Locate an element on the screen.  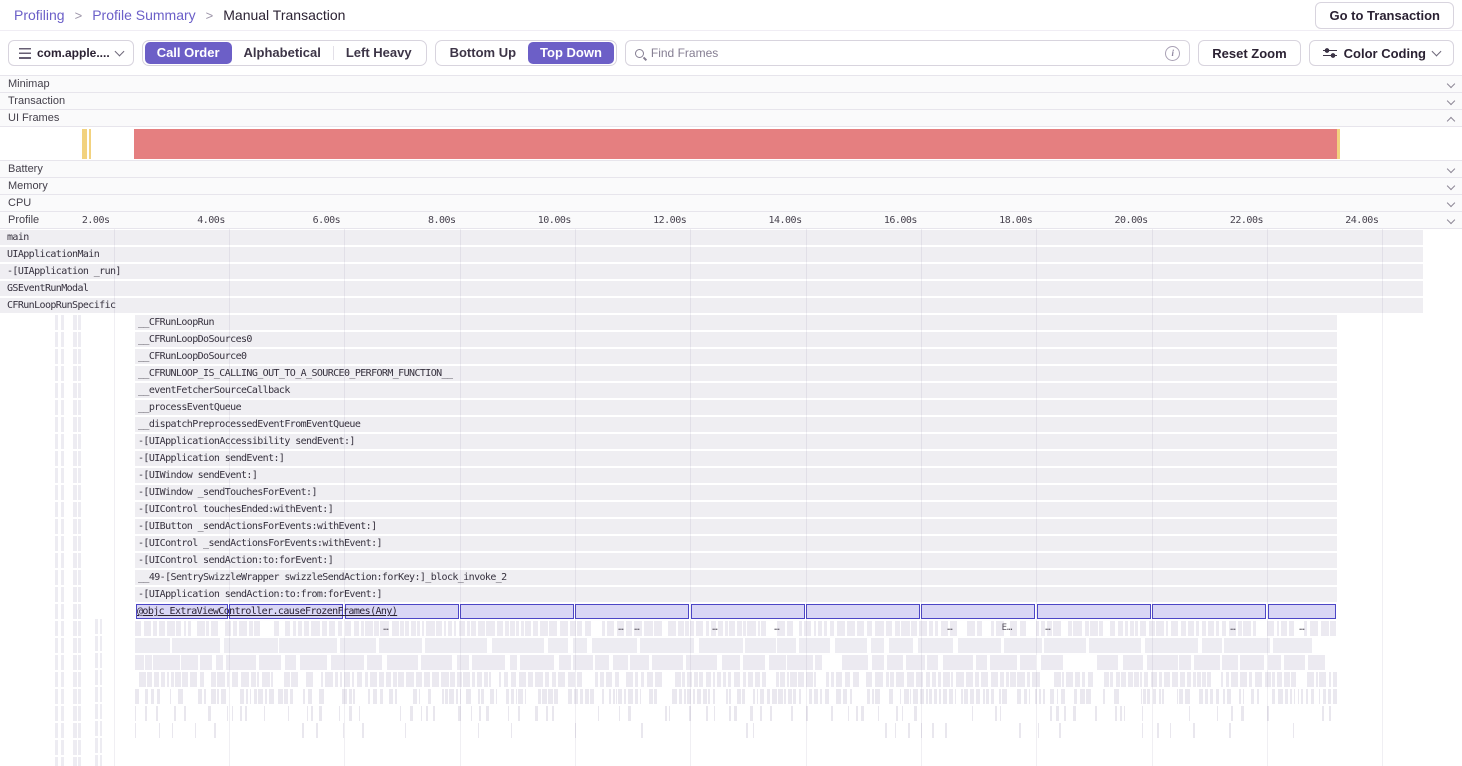
find-frames-search is located at coordinates (907, 53).